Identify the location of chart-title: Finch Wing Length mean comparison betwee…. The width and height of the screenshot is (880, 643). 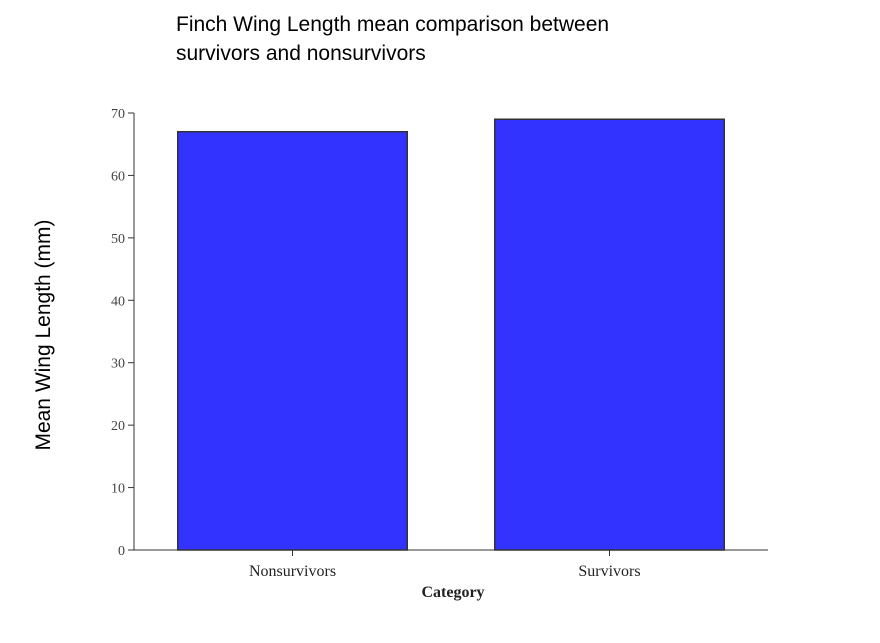
(393, 39).